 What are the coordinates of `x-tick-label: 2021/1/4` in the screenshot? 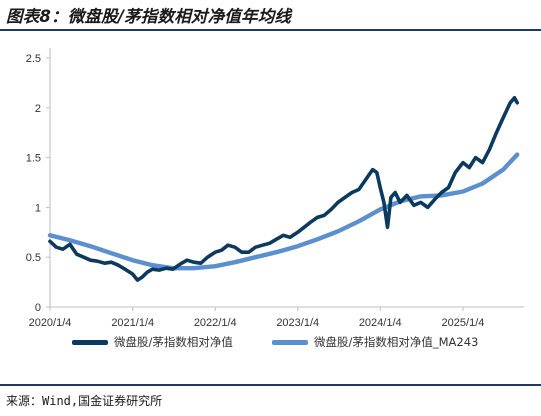 It's located at (132, 323).